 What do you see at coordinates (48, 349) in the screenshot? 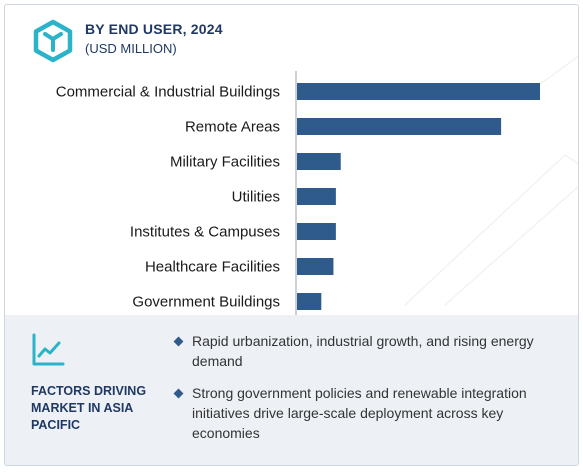
I see `trend-chart-icon` at bounding box center [48, 349].